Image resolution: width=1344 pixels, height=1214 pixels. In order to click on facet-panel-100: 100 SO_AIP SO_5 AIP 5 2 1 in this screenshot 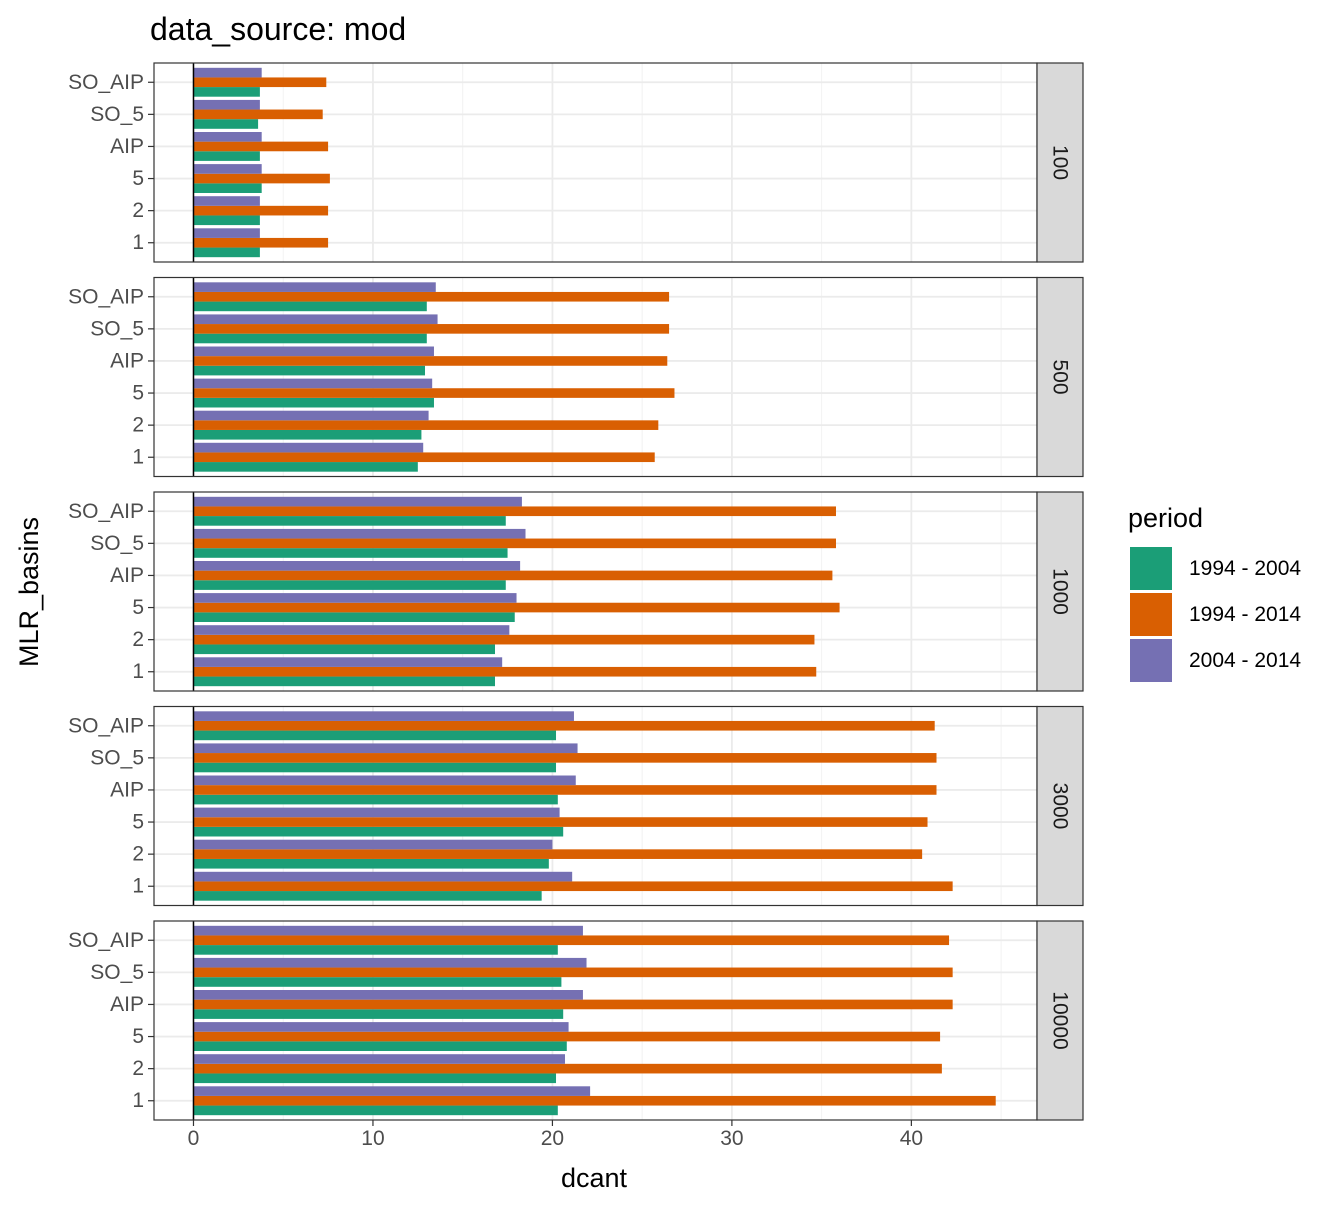, I will do `click(576, 162)`.